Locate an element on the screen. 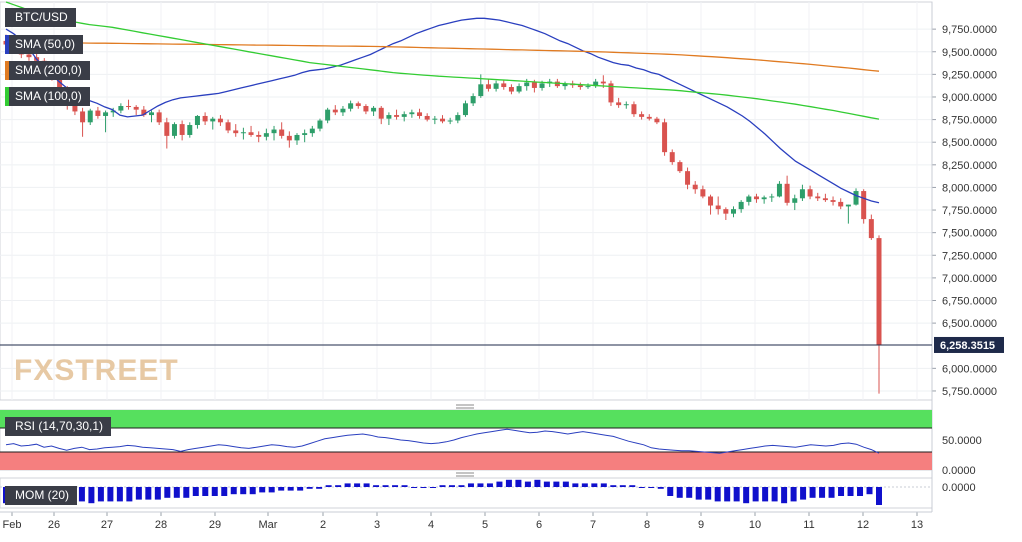  rsi-legend: RSI (14,70,30,1) is located at coordinates (58, 426).